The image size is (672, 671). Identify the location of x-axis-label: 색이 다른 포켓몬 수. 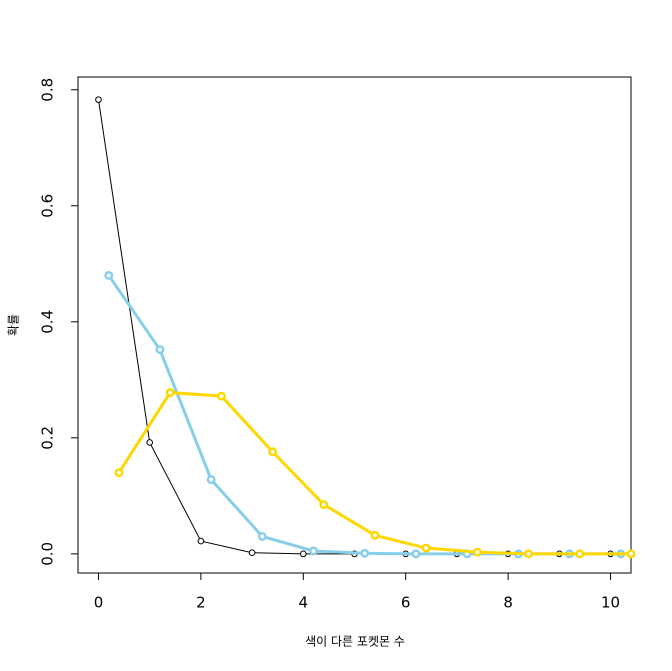
(355, 642).